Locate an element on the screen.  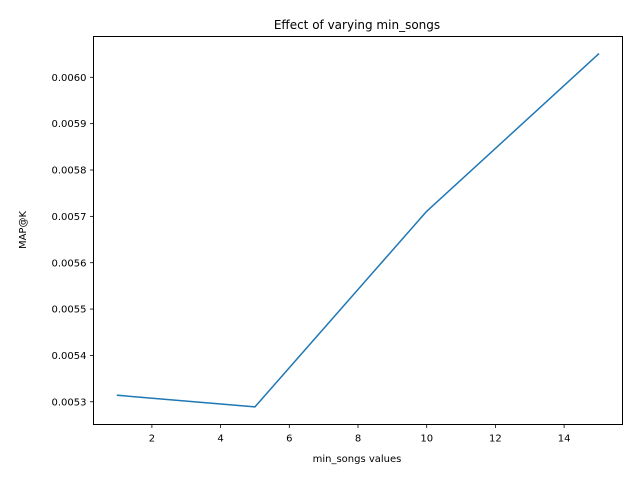
x-tick-label: 2 is located at coordinates (152, 439).